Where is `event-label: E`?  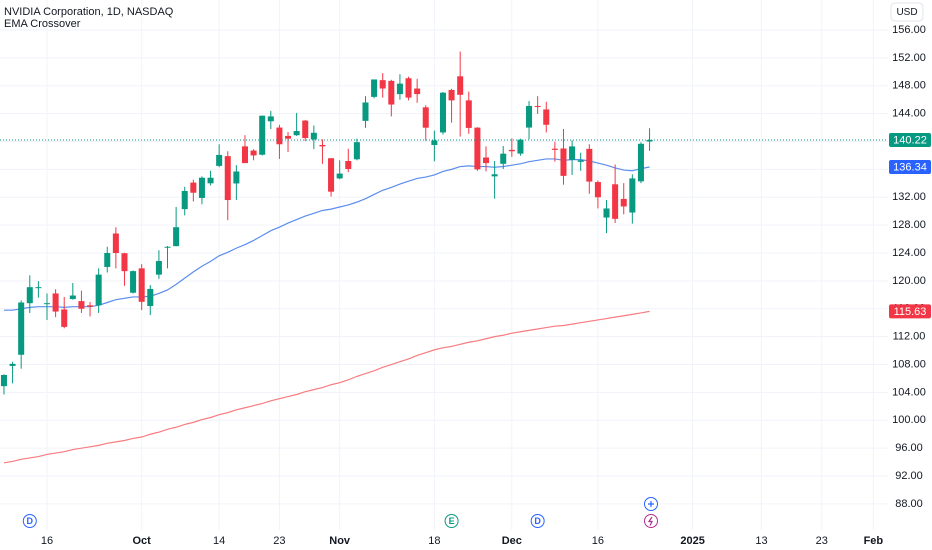
event-label: E is located at coordinates (452, 521).